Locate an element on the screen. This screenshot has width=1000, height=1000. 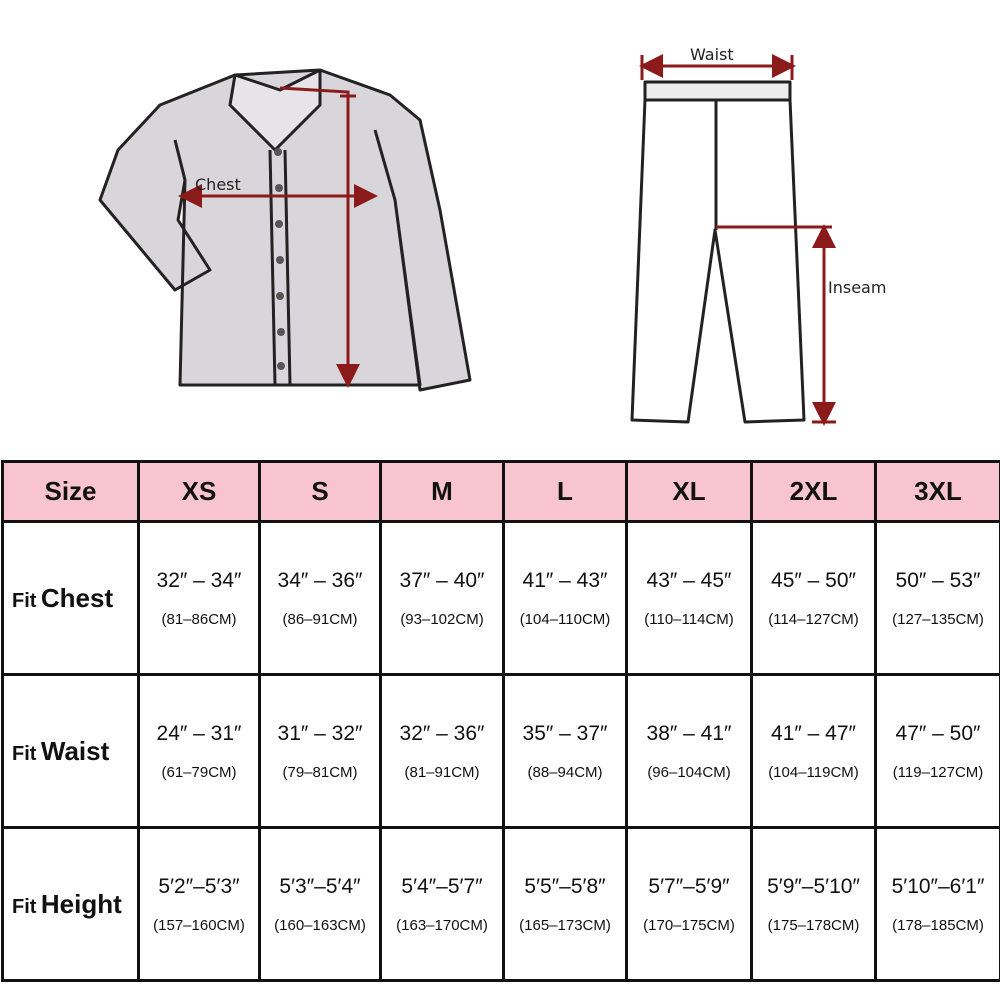
size-cell: 47″ – 50″ (119–127CM) is located at coordinates (937, 751).